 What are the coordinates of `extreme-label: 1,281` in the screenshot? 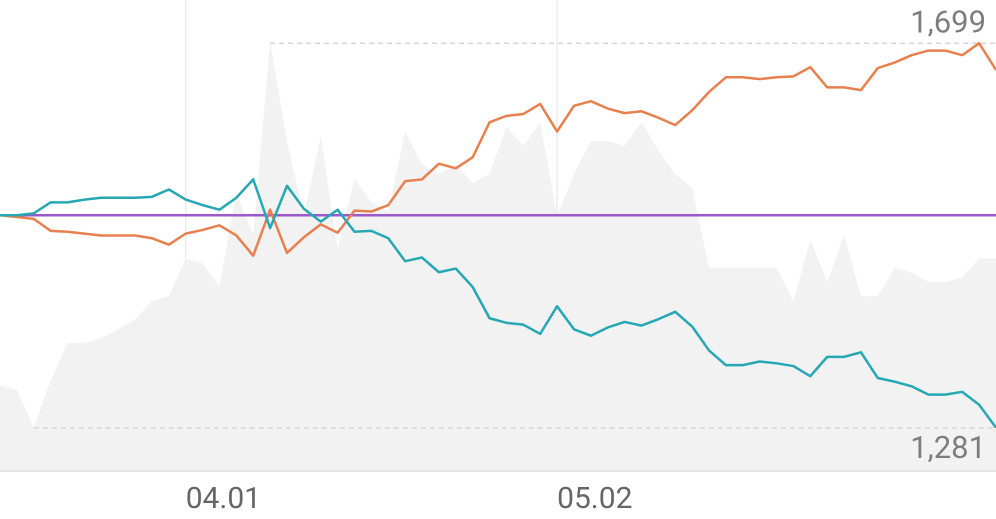 It's located at (948, 447).